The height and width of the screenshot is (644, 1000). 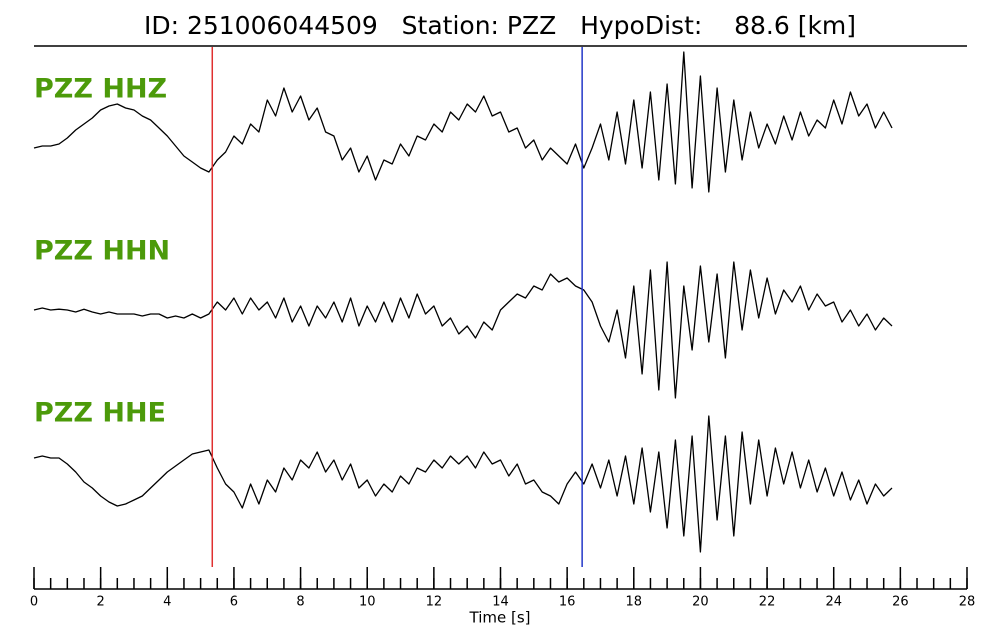 What do you see at coordinates (833, 602) in the screenshot?
I see `x-tick-label: 24` at bounding box center [833, 602].